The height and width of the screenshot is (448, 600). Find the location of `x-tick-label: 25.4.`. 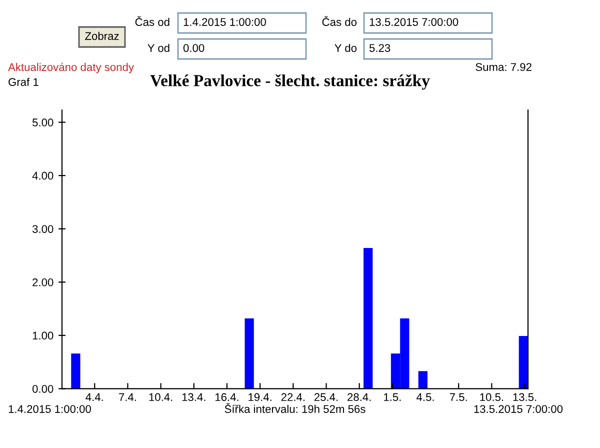

x-tick-label: 25.4. is located at coordinates (326, 397).